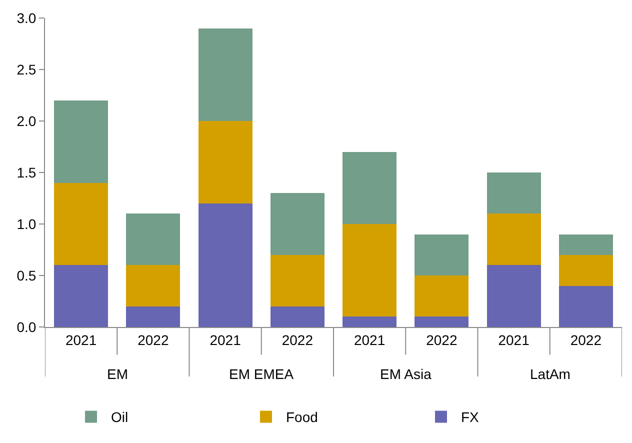 Image resolution: width=632 pixels, height=443 pixels. I want to click on text: EM EMEA, so click(261, 374).